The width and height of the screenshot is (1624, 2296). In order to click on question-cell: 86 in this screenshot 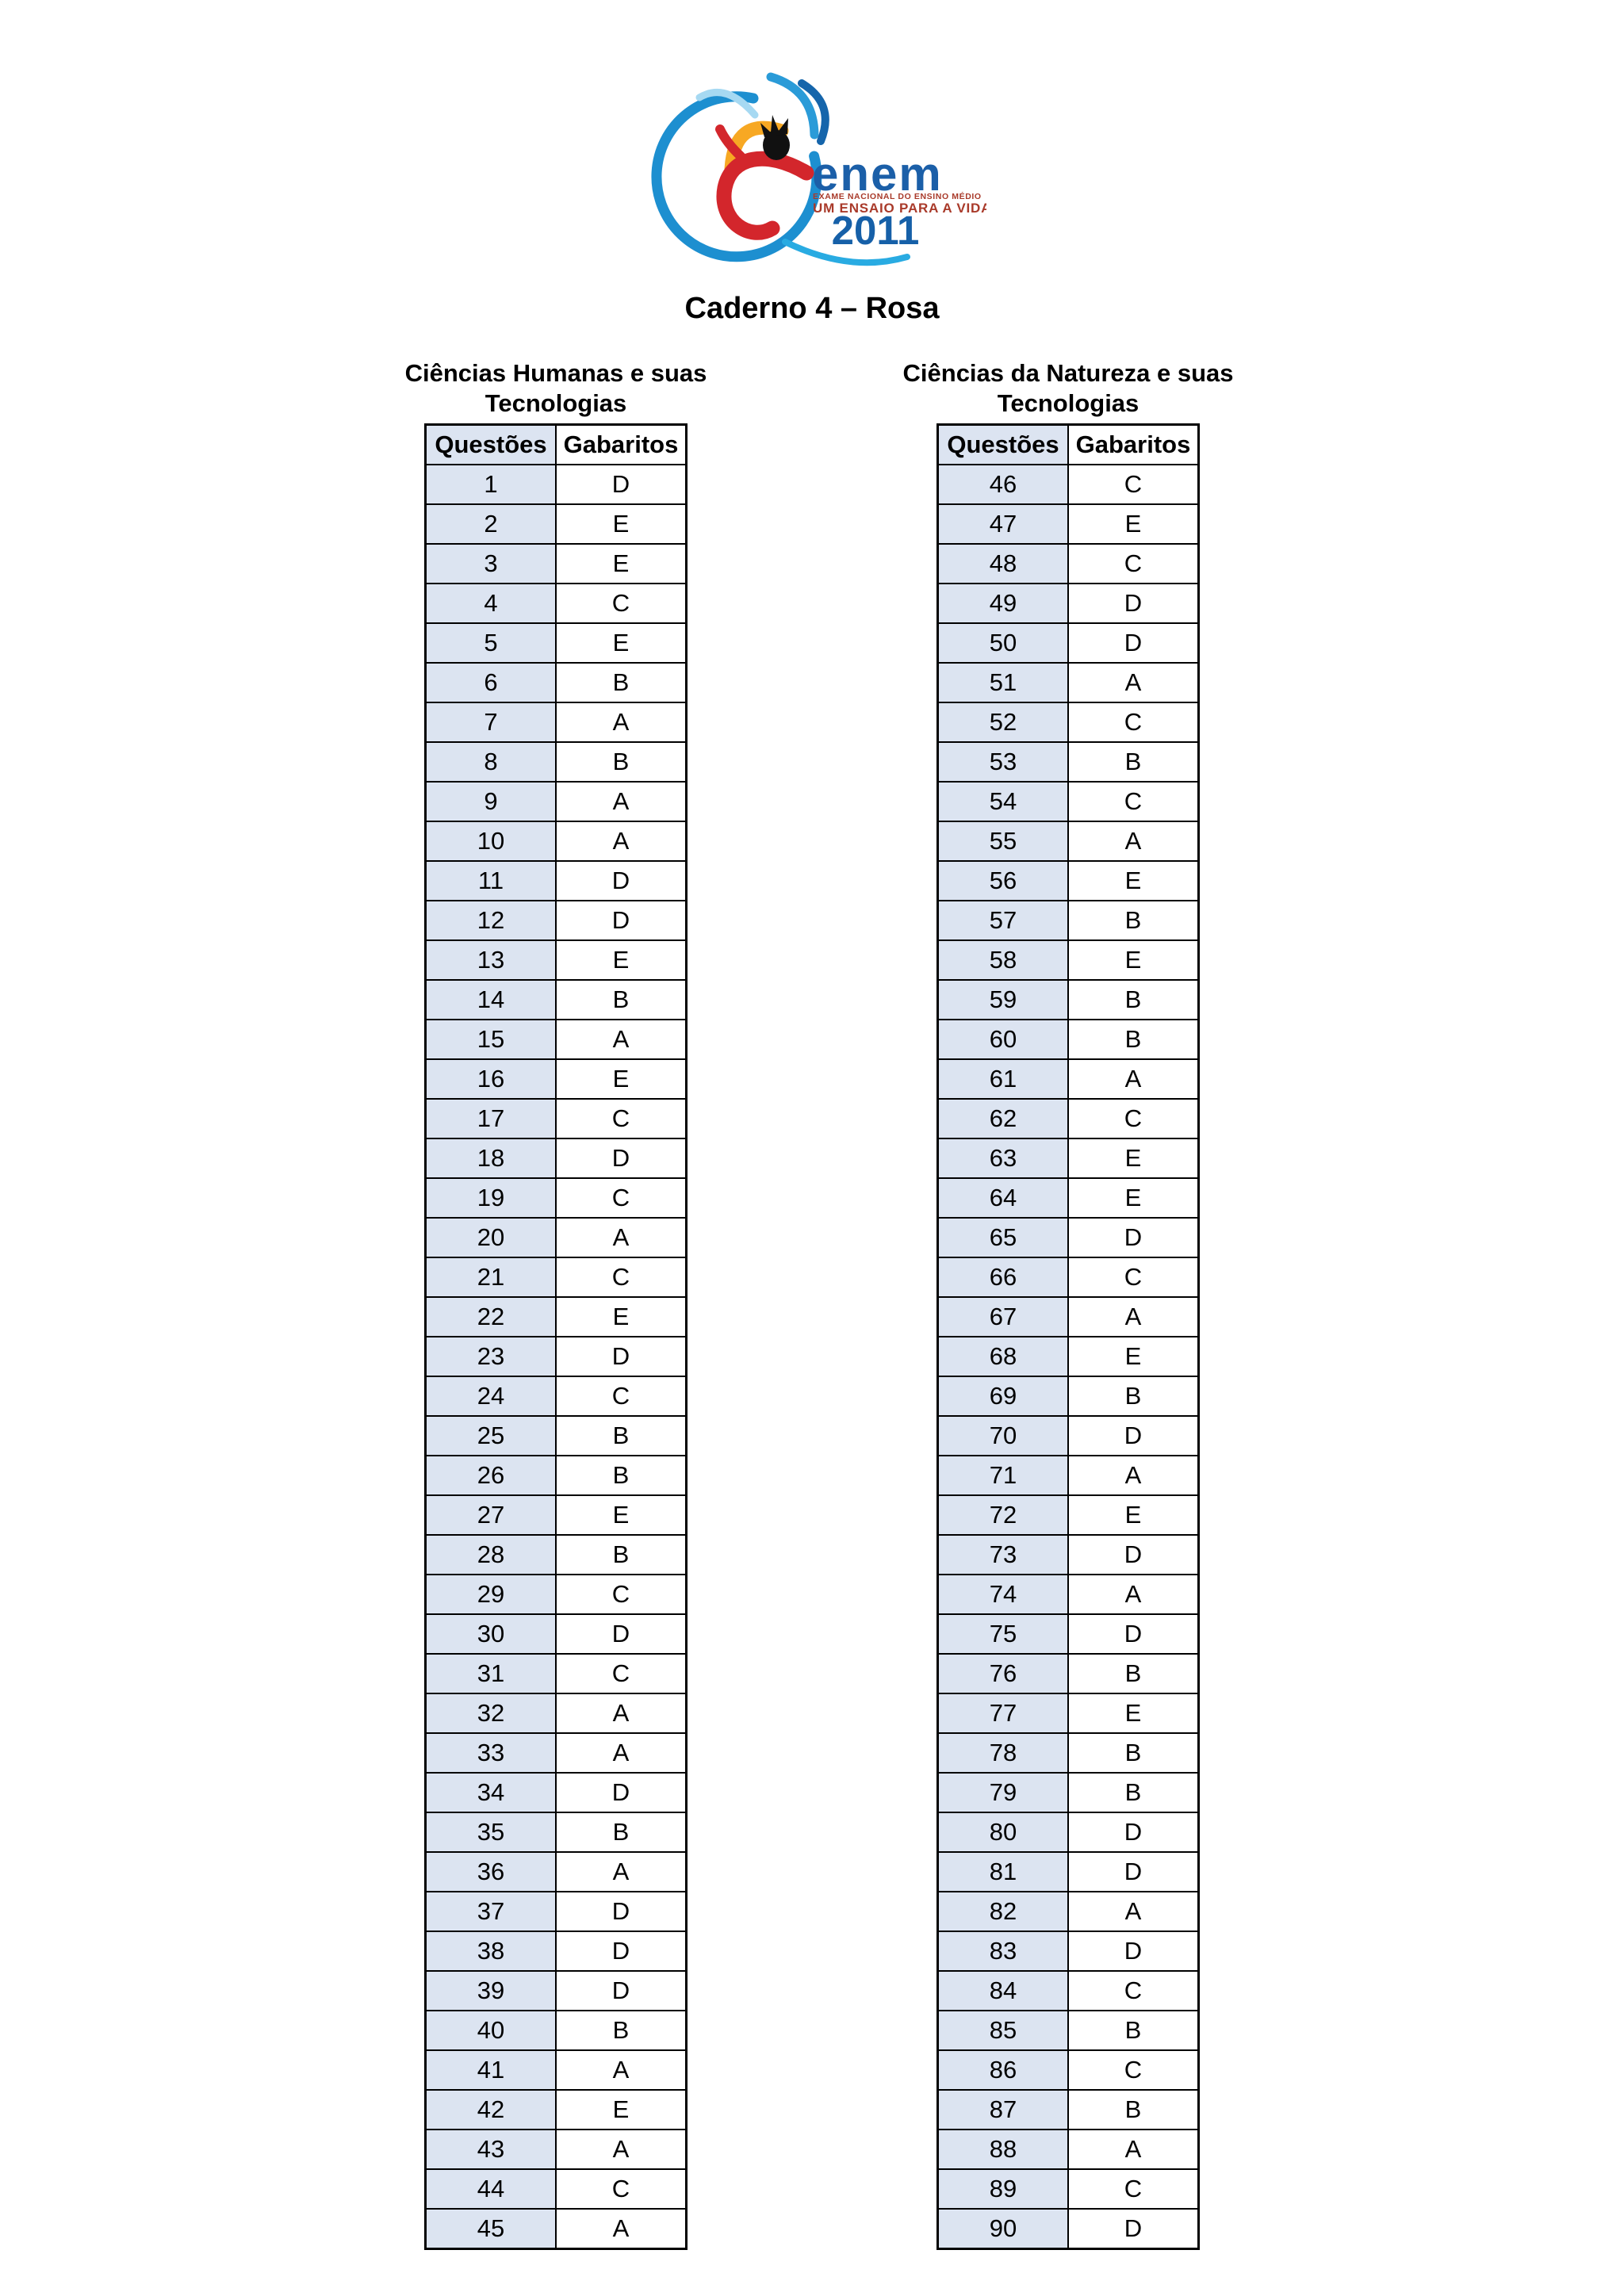, I will do `click(1003, 2070)`.